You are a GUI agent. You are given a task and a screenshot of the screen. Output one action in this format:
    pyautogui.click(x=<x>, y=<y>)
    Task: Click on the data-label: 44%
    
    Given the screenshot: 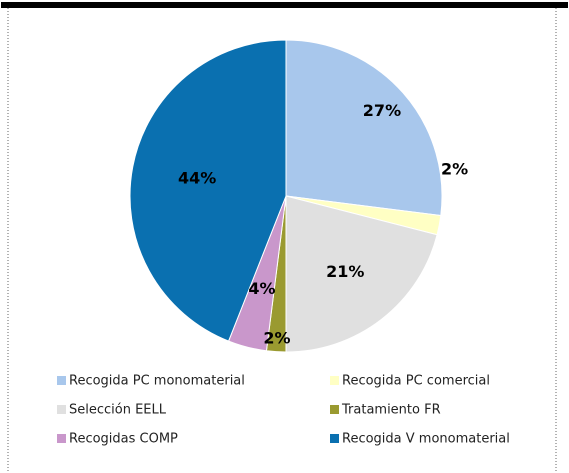 What is the action you would take?
    pyautogui.click(x=197, y=178)
    